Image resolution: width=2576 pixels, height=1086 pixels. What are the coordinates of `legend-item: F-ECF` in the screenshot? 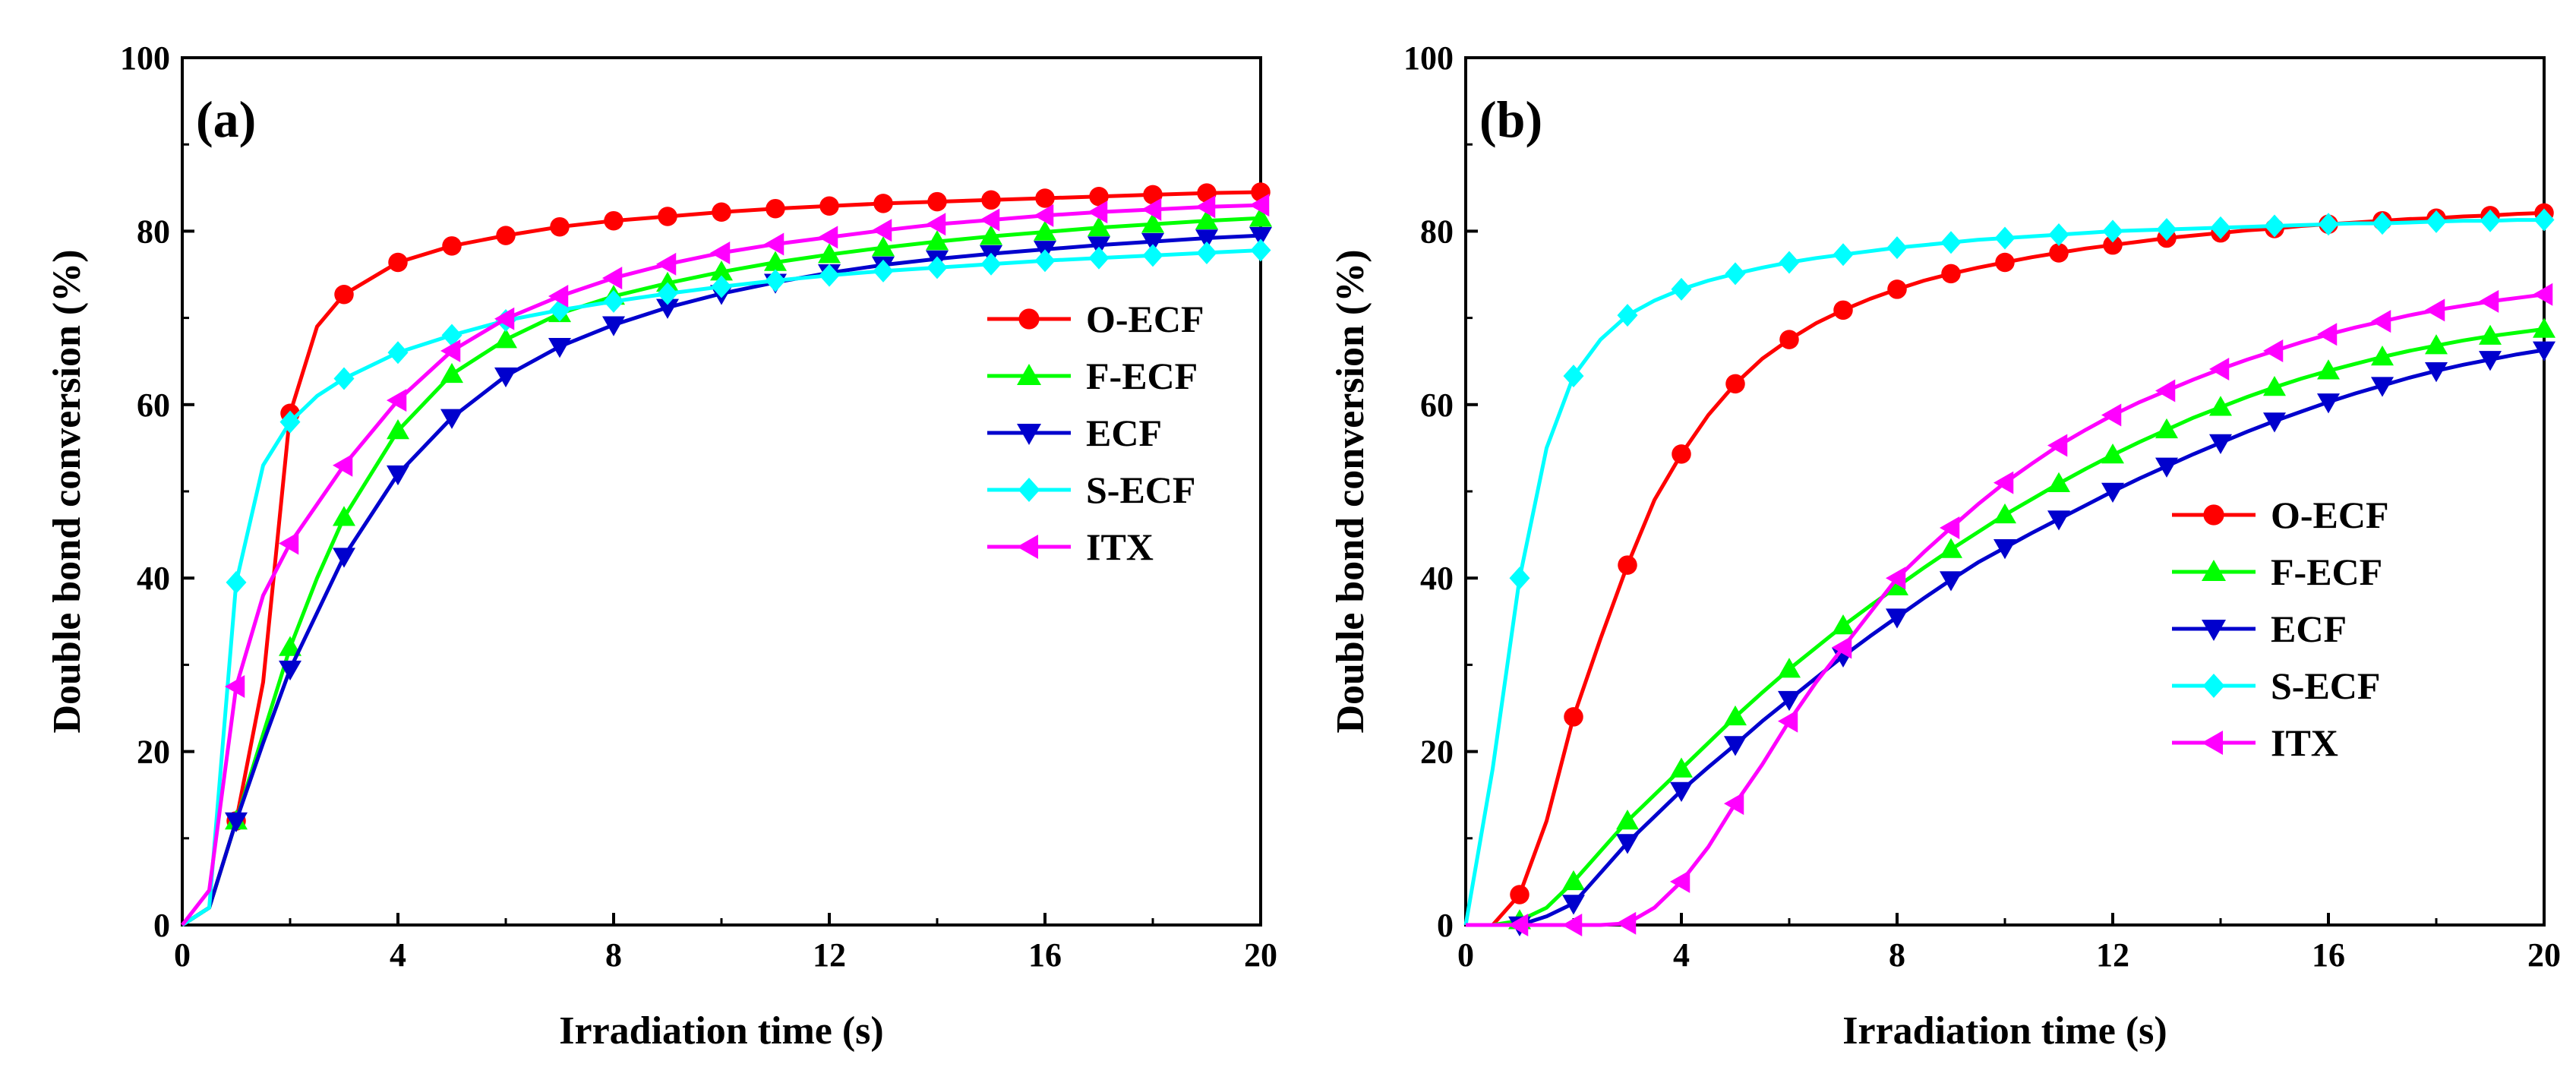 It's located at (1092, 376).